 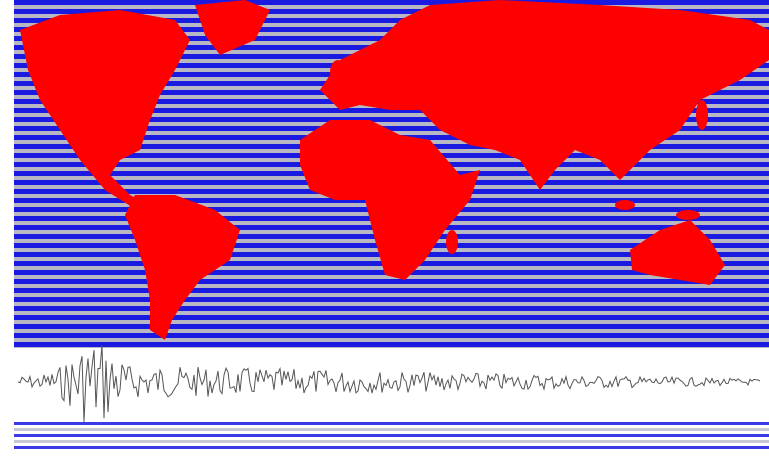 What do you see at coordinates (688, 215) in the screenshot?
I see `new-guinea` at bounding box center [688, 215].